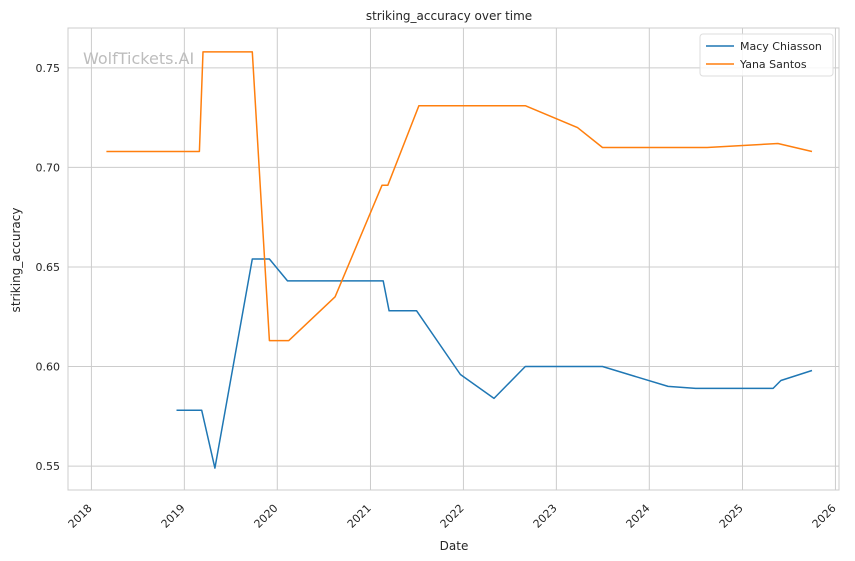 Image resolution: width=855 pixels, height=561 pixels. What do you see at coordinates (138, 58) in the screenshot?
I see `watermark: WolfTickets.AI` at bounding box center [138, 58].